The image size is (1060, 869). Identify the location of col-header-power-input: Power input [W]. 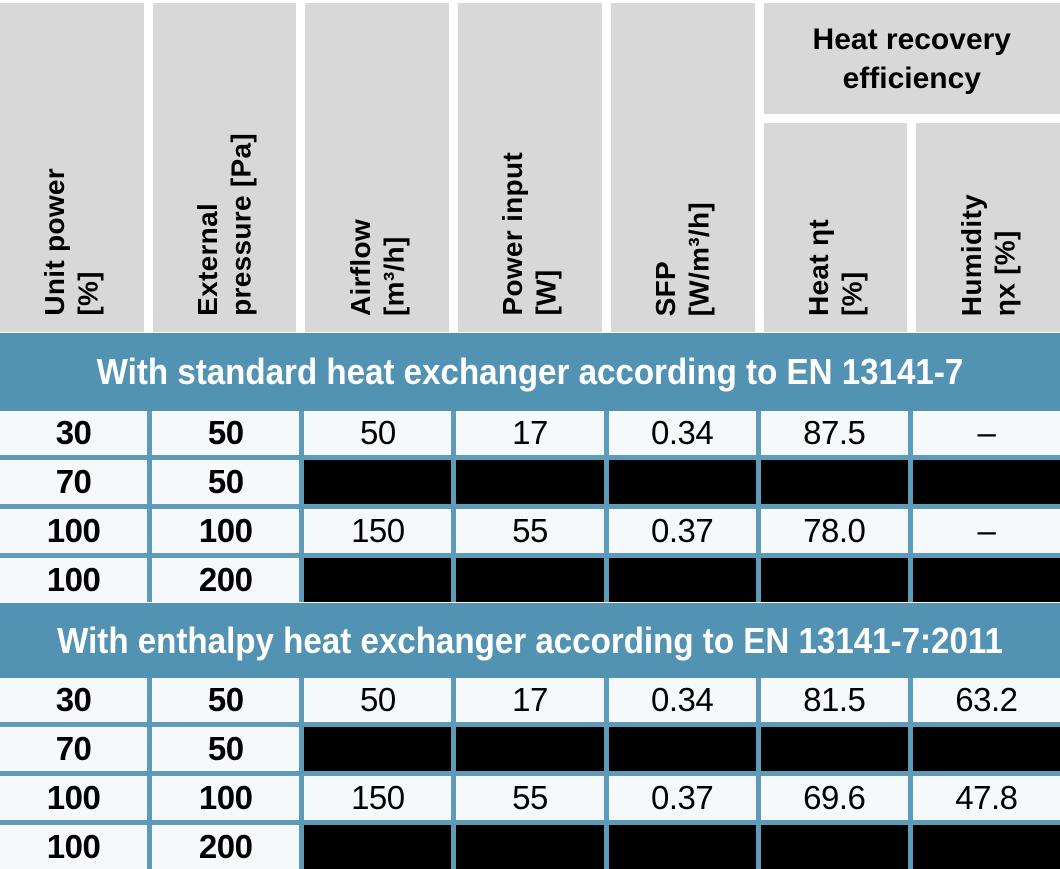
(530, 167).